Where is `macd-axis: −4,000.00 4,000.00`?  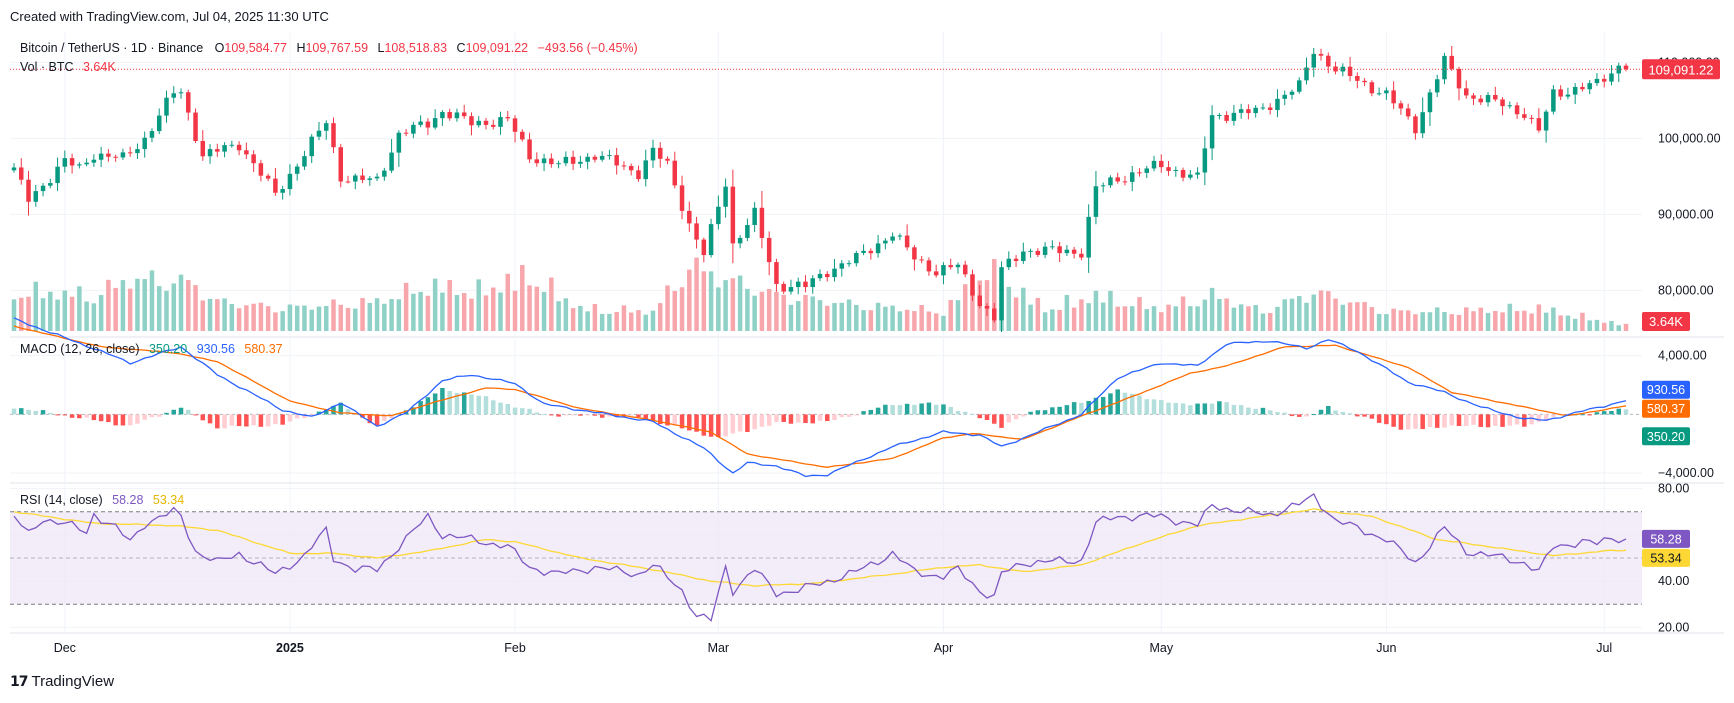 macd-axis: −4,000.00 4,000.00 is located at coordinates (1686, 415).